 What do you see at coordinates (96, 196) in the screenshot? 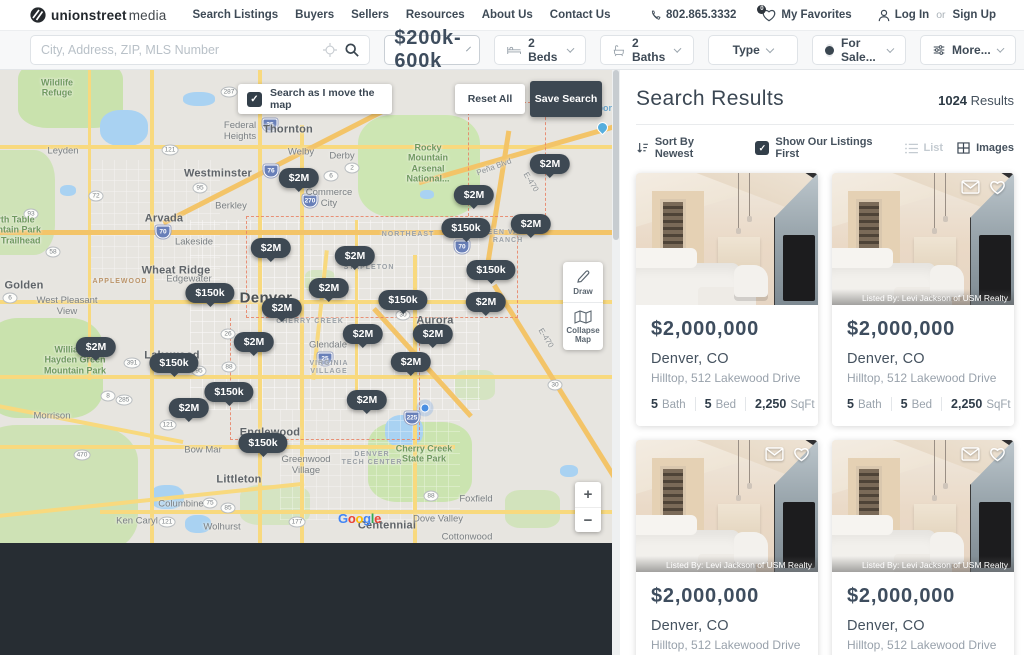
I see `route-shield-icon: 72` at bounding box center [96, 196].